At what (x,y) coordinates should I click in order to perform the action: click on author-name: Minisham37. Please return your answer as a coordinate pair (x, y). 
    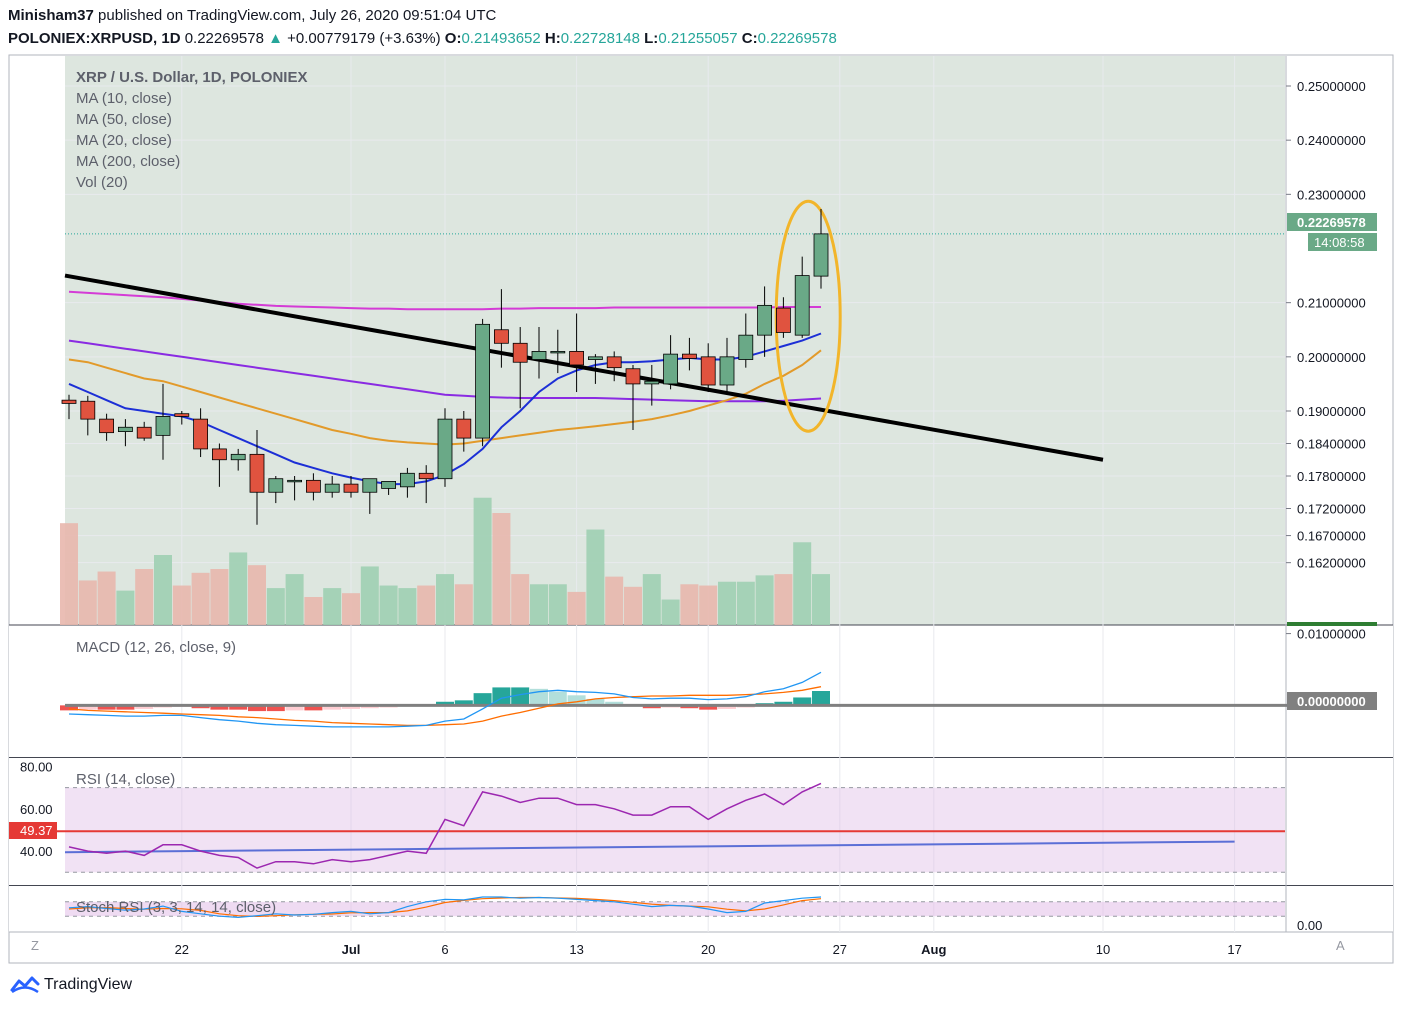
    Looking at the image, I should click on (51, 15).